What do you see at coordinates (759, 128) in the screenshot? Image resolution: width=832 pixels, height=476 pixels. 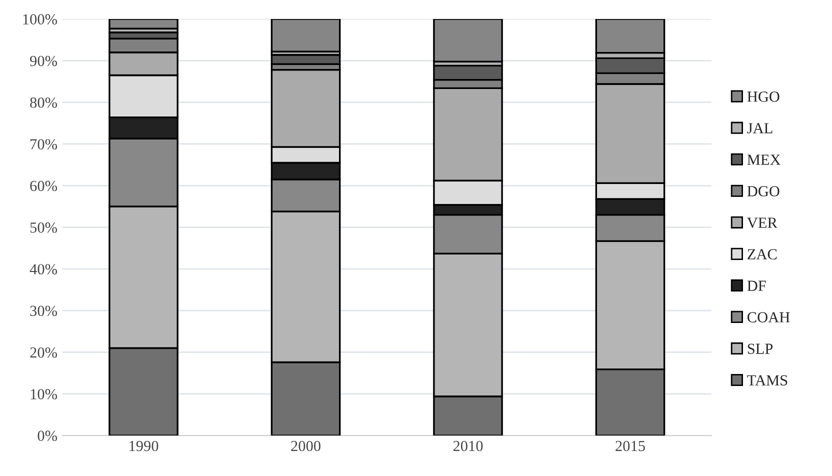 I see `legend-label: JAL` at bounding box center [759, 128].